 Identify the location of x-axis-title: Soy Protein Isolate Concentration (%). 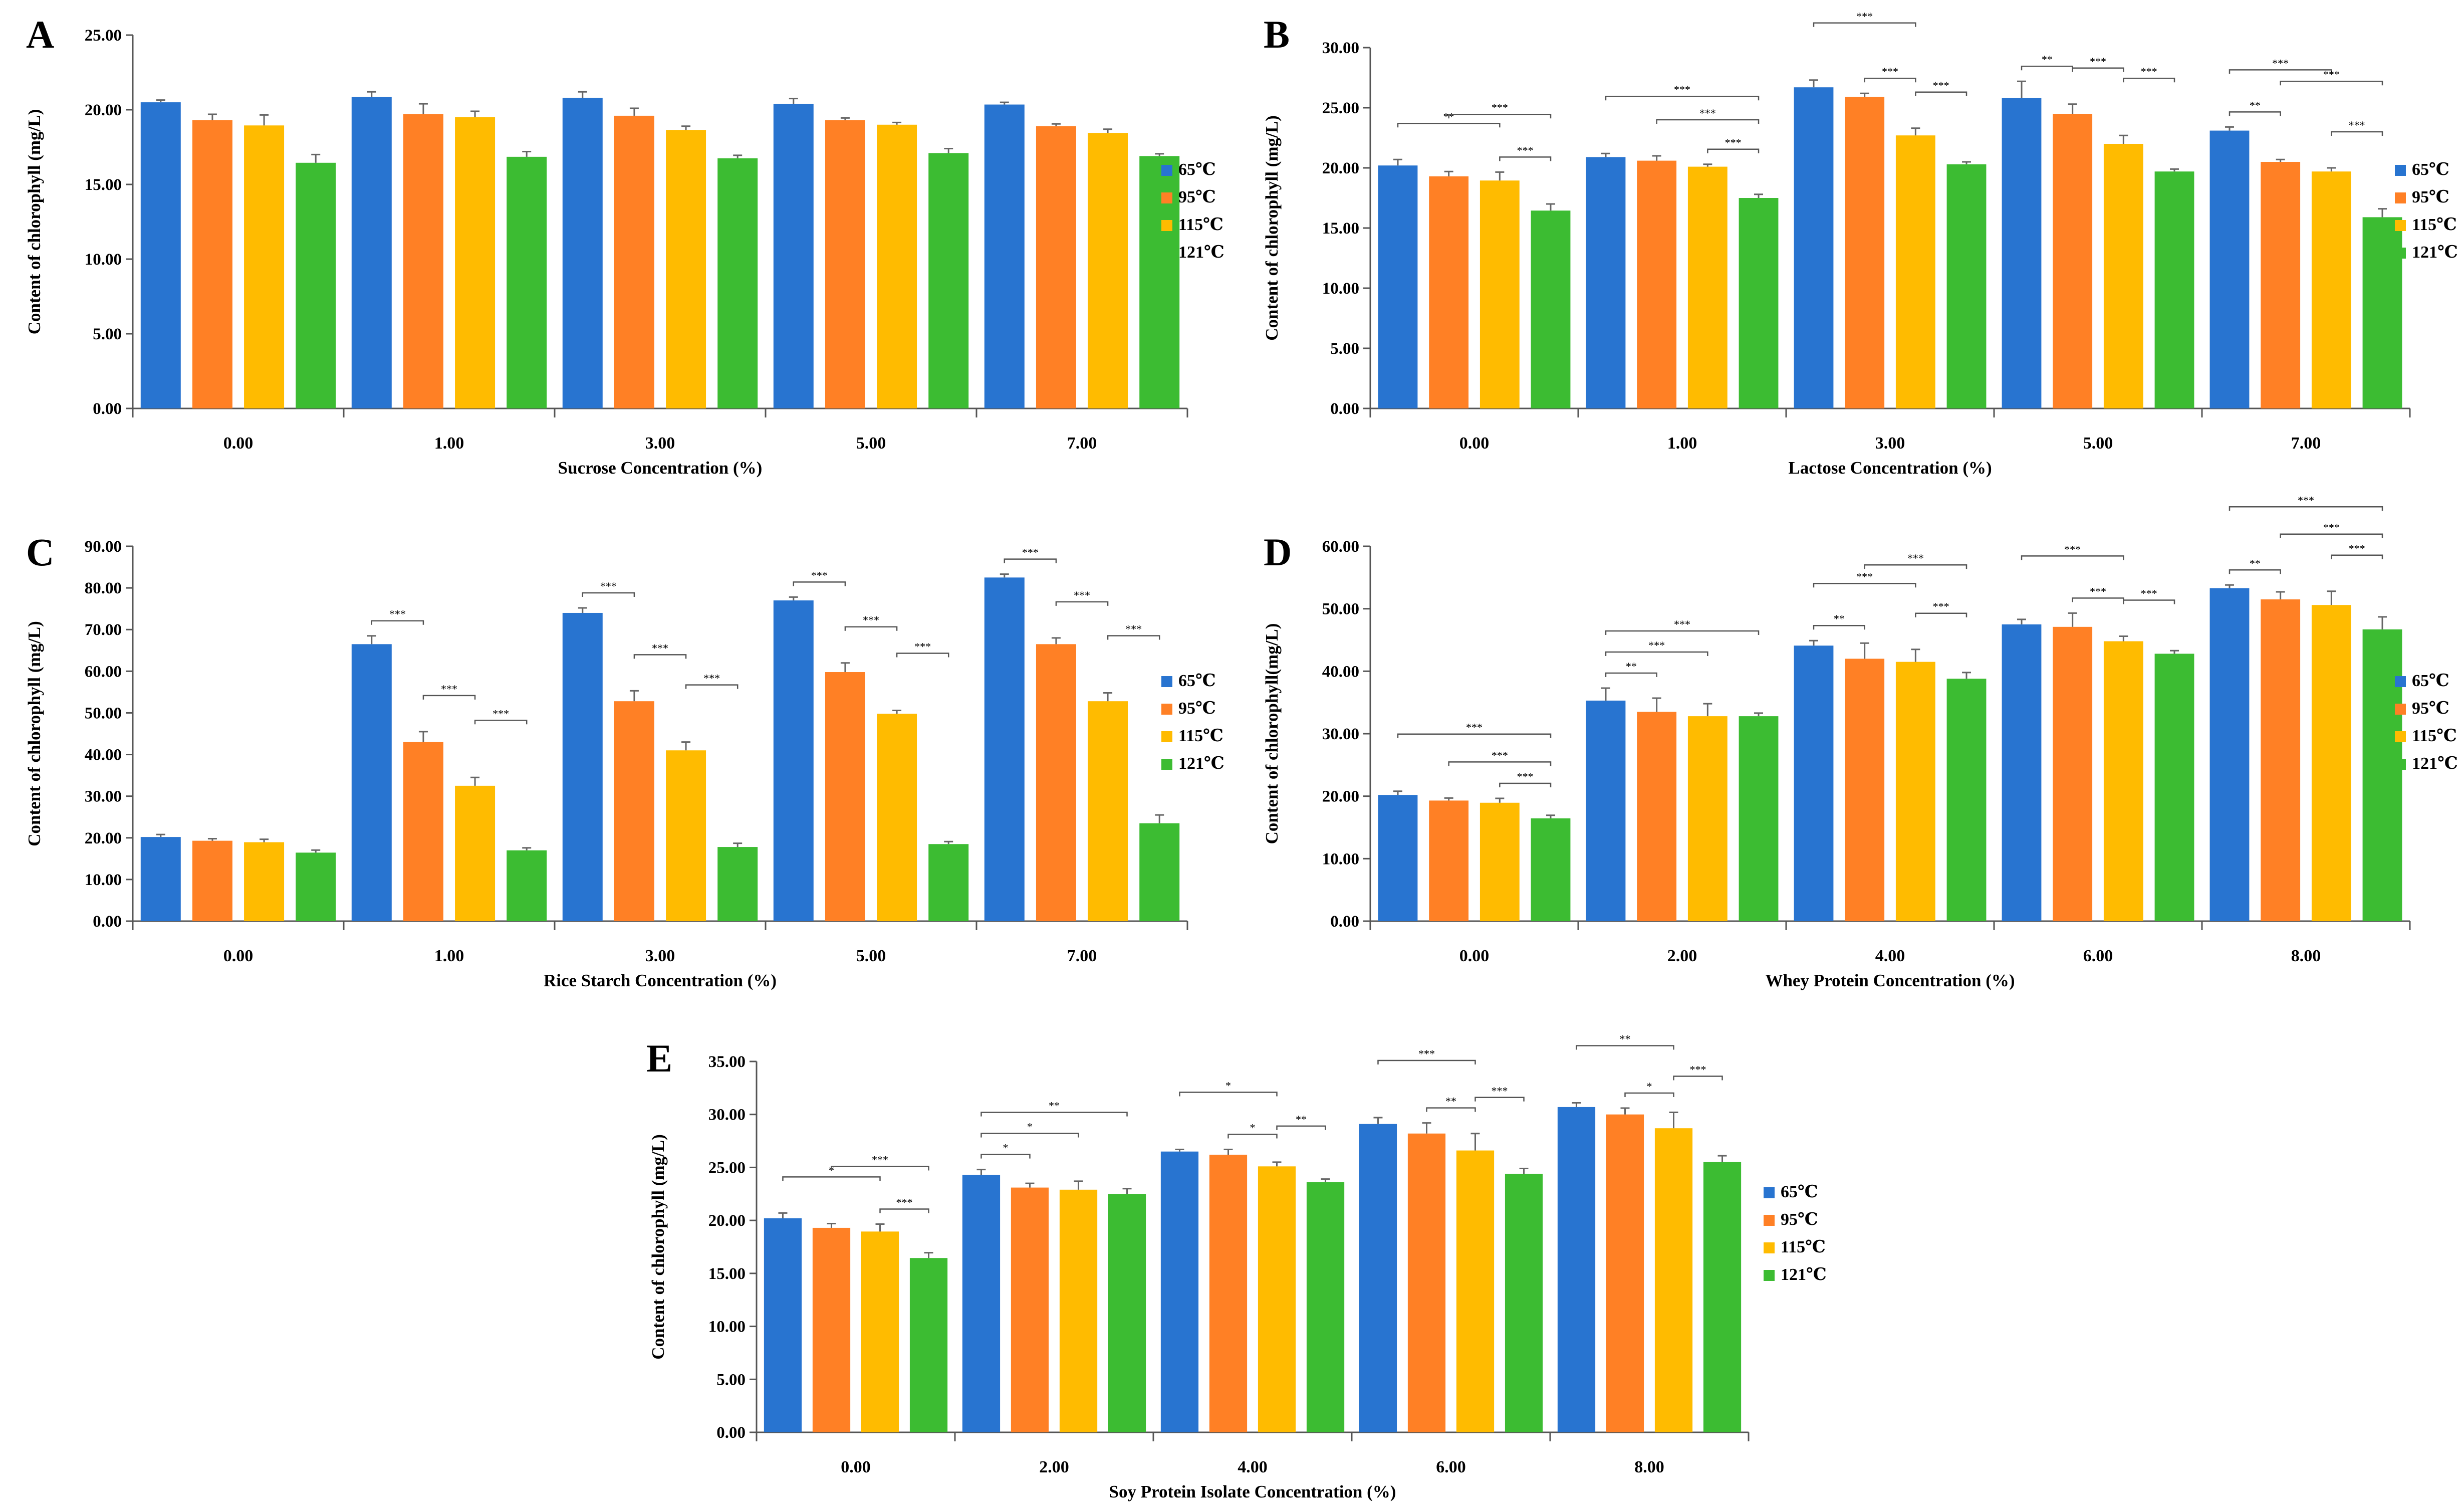
(1252, 1491).